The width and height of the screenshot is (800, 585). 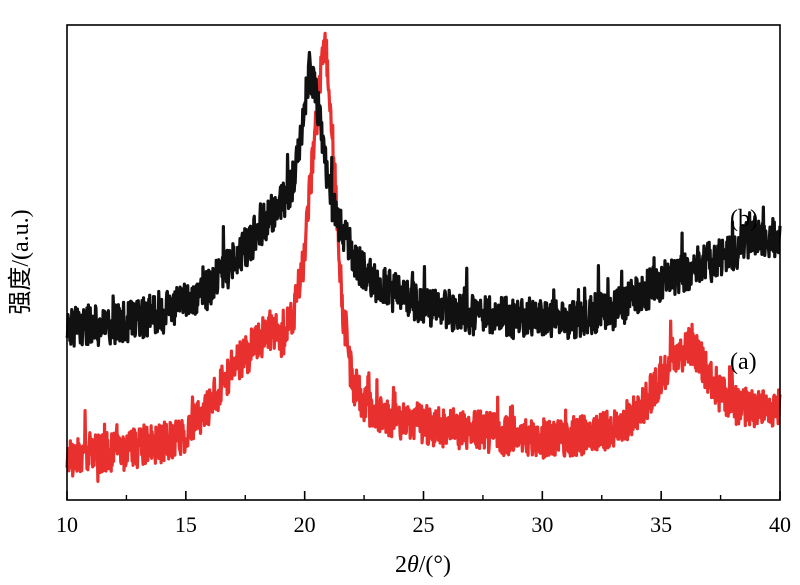 I want to click on x-axis-title-suffix: /(°), so click(x=435, y=565).